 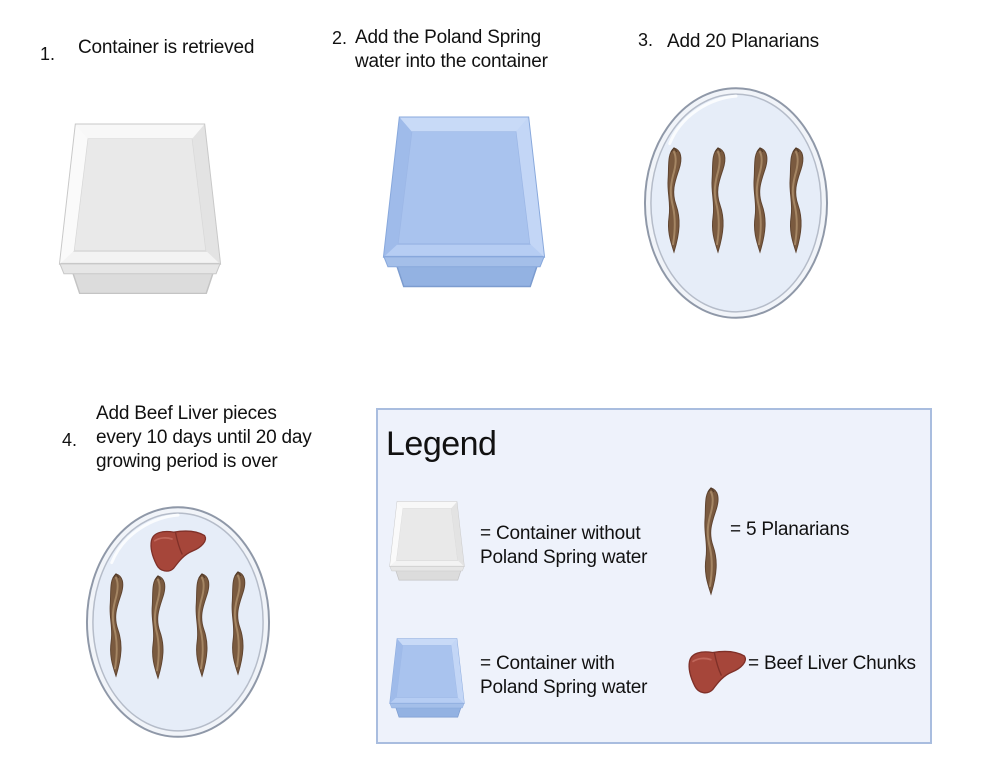 I want to click on planarian-icon, so click(x=711, y=541).